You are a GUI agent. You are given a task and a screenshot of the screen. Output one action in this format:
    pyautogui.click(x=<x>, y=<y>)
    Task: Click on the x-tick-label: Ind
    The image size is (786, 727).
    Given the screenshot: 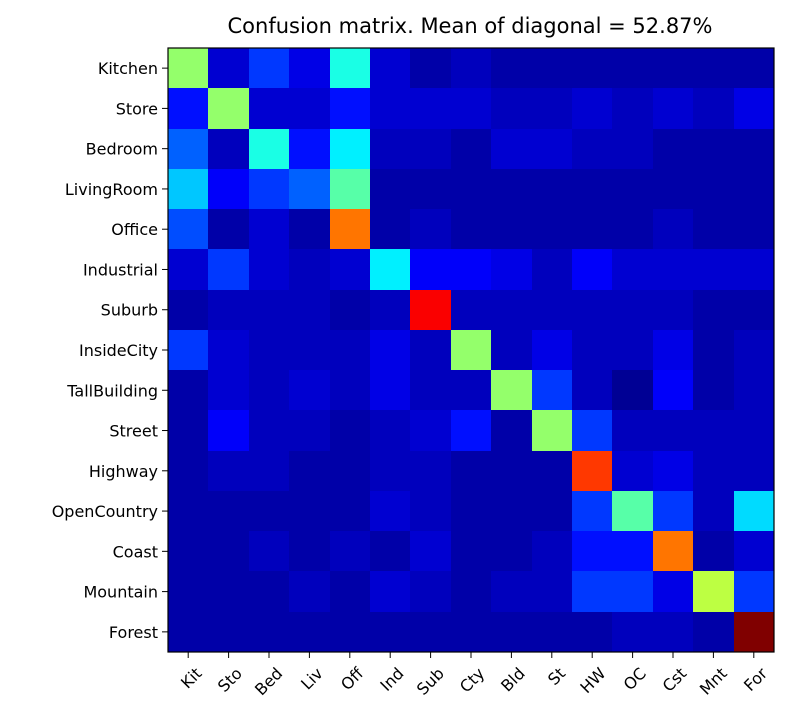 What is the action you would take?
    pyautogui.click(x=391, y=679)
    